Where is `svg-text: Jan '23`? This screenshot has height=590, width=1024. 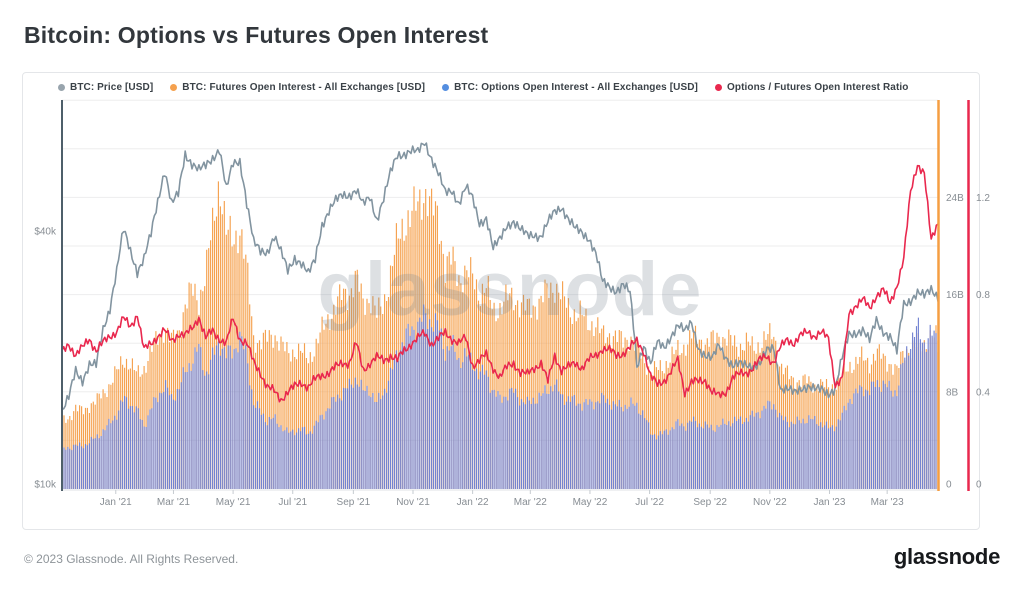
svg-text: Jan '23 is located at coordinates (830, 502).